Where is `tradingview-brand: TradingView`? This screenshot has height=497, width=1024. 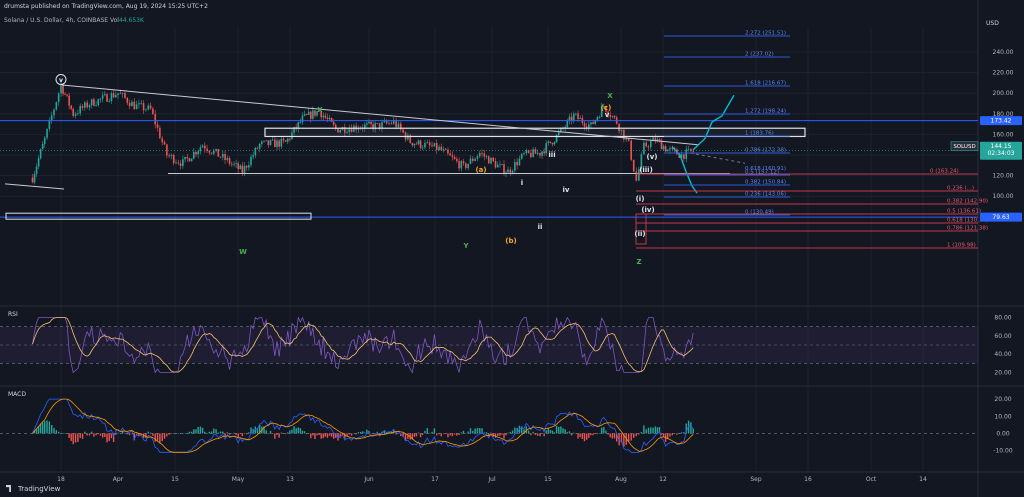 tradingview-brand: TradingView is located at coordinates (33, 489).